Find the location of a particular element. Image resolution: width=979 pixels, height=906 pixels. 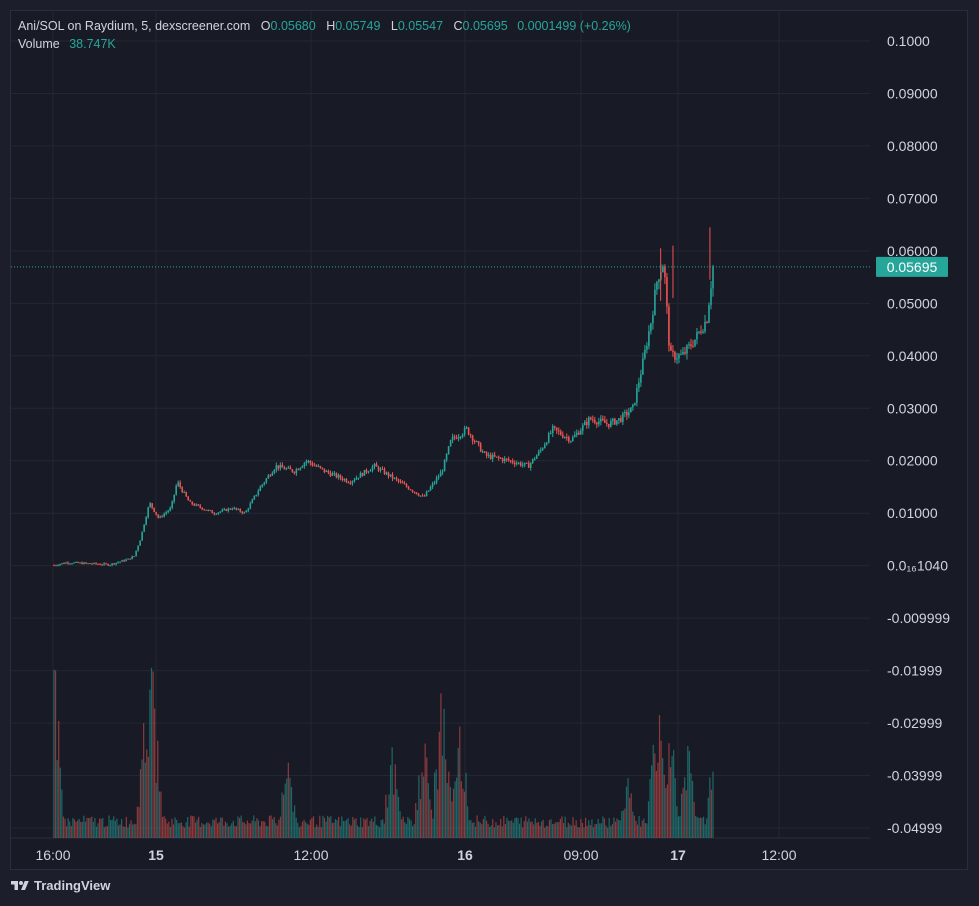

last-price-label: 0.05695 is located at coordinates (912, 267).